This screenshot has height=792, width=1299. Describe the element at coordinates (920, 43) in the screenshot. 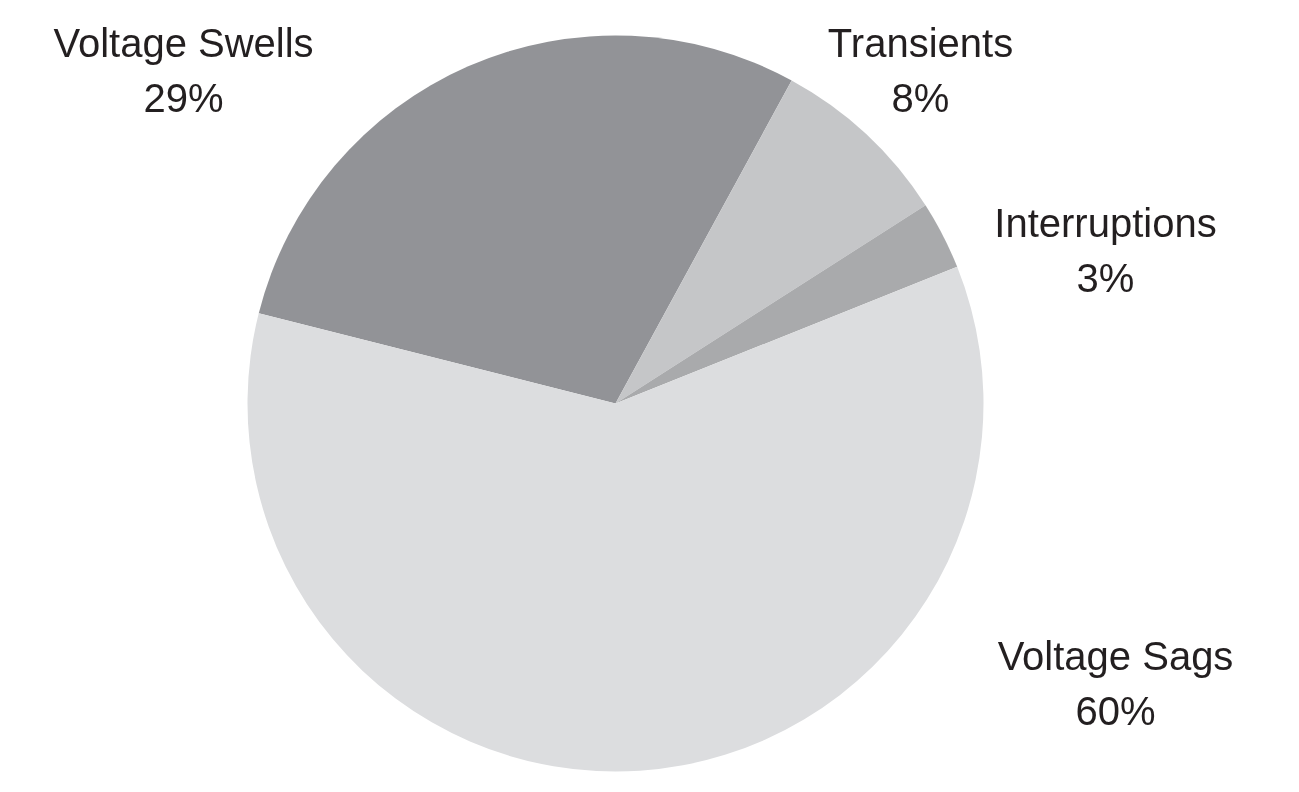

I see `slice-label: Transients` at that location.